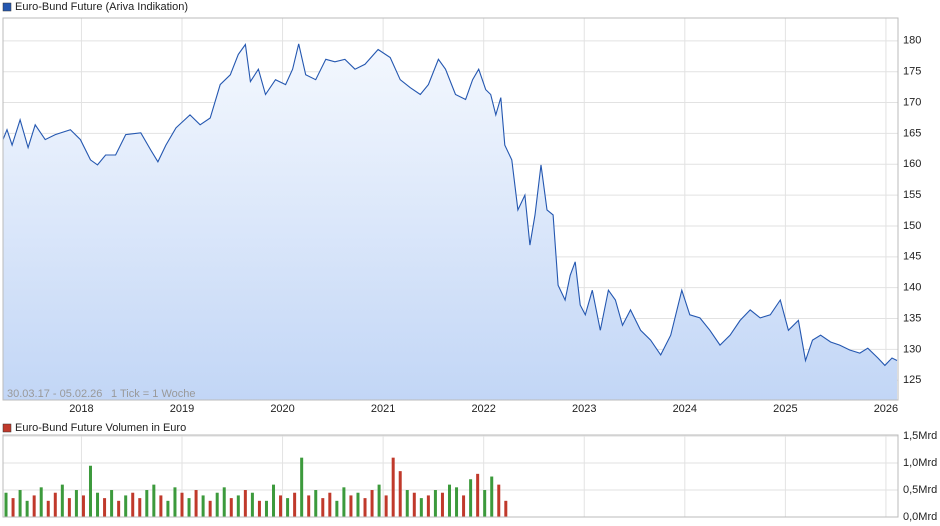 The width and height of the screenshot is (940, 526). Describe the element at coordinates (912, 226) in the screenshot. I see `y-tick-label: 150` at that location.